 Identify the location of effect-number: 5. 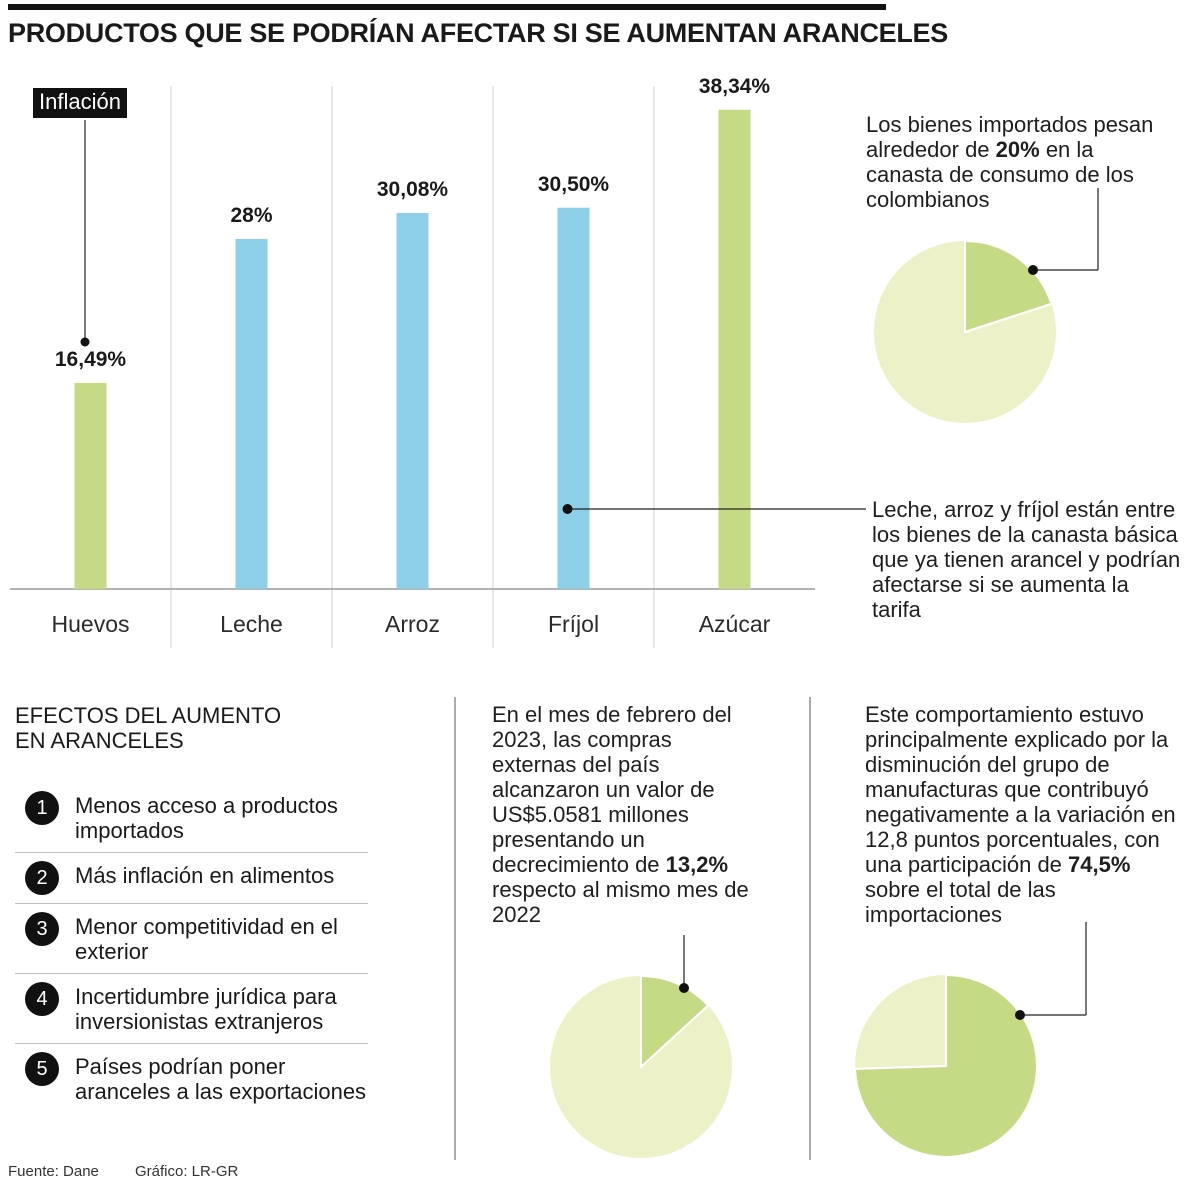
(42, 1069).